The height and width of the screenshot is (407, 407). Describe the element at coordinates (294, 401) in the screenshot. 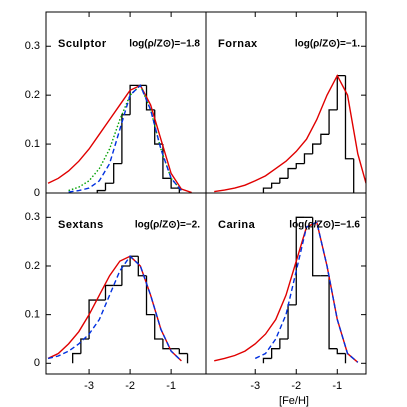

I see `x-axis-label: [Fe/H]` at that location.